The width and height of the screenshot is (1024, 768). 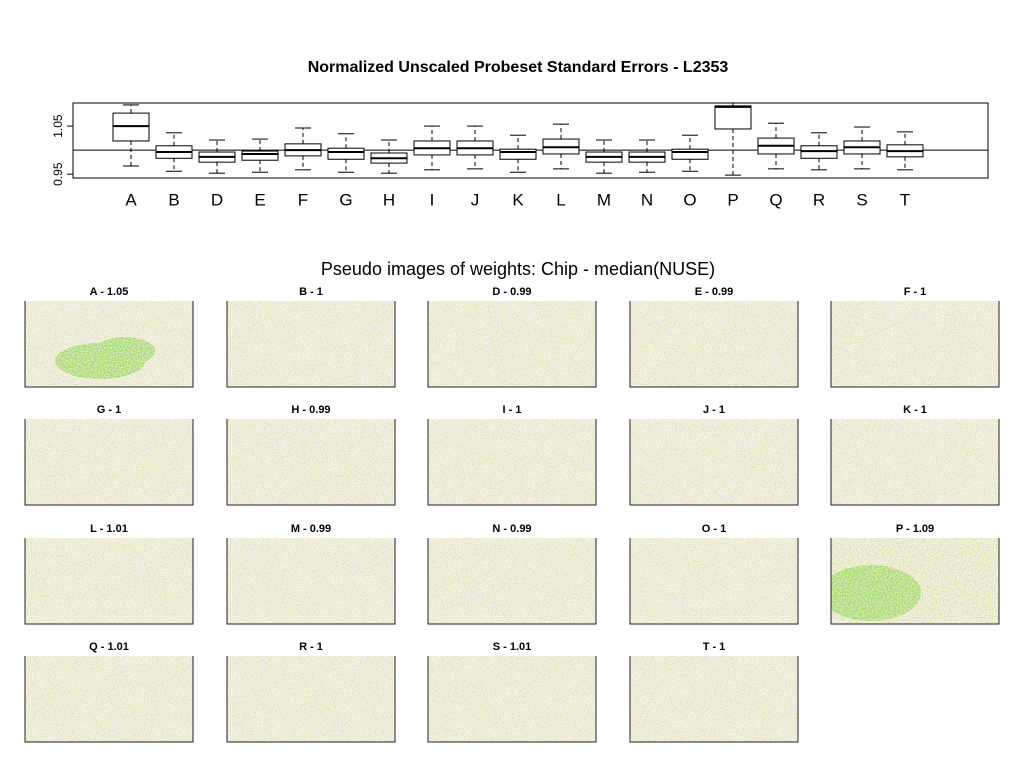 What do you see at coordinates (109, 529) in the screenshot?
I see `panel-title: L - 1.01` at bounding box center [109, 529].